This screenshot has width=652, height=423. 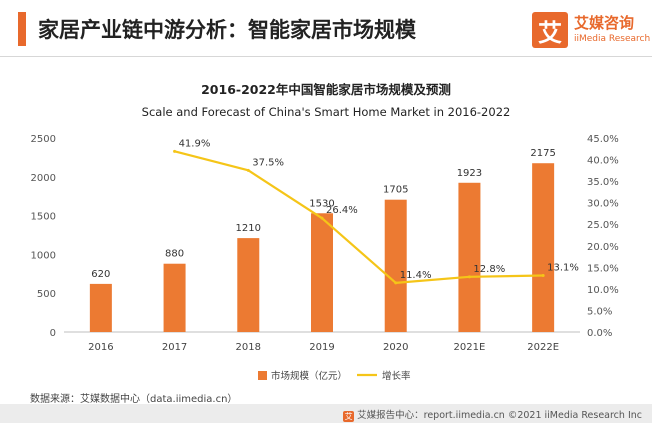 I want to click on x-tick-label: 2018, so click(x=248, y=347).